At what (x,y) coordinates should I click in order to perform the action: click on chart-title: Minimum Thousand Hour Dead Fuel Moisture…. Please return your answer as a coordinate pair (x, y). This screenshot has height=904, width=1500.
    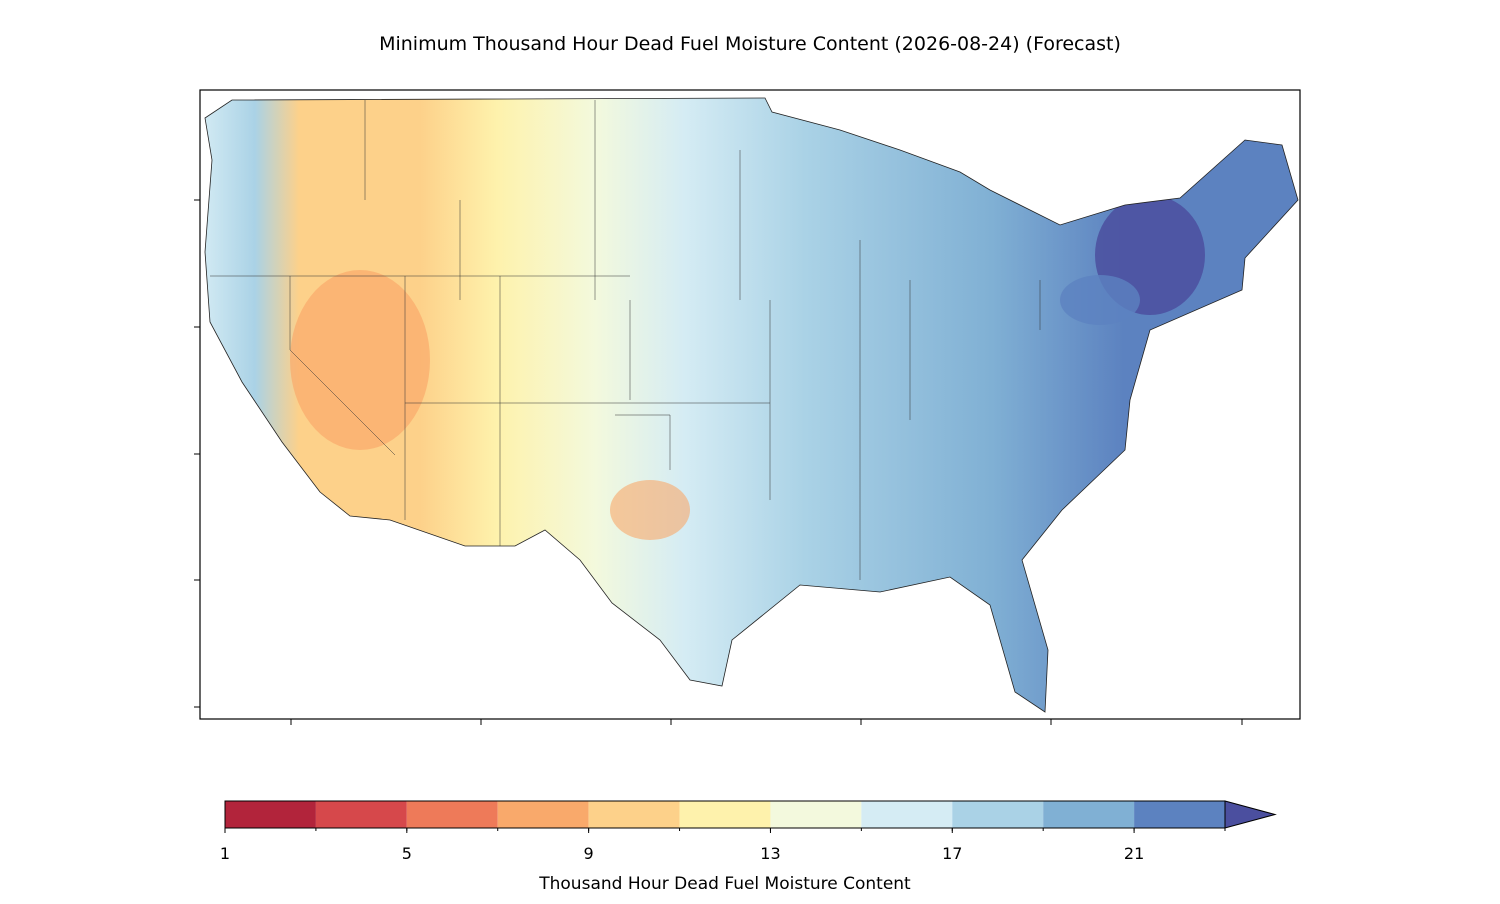
    Looking at the image, I should click on (750, 44).